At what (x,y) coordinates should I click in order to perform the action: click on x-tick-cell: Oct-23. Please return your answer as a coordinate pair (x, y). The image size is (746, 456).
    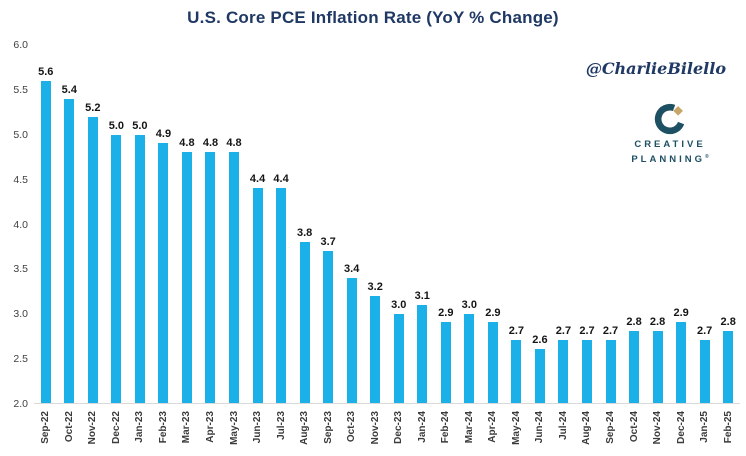
    Looking at the image, I should click on (352, 432).